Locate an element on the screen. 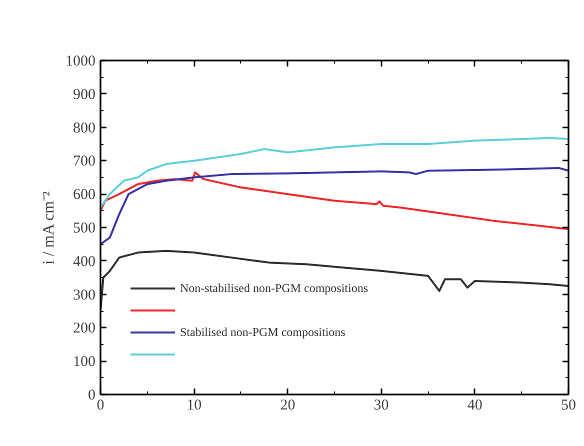  legend-label: Non-stabilised non-PGM compositions is located at coordinates (274, 288).